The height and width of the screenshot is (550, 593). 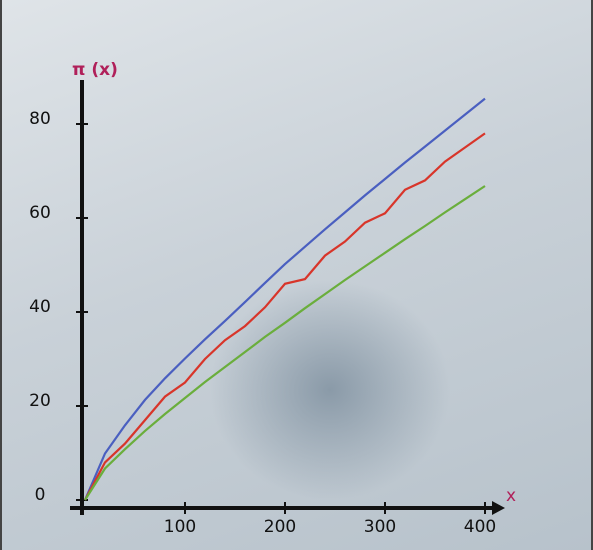 What do you see at coordinates (40, 495) in the screenshot?
I see `y-tick-label: 0` at bounding box center [40, 495].